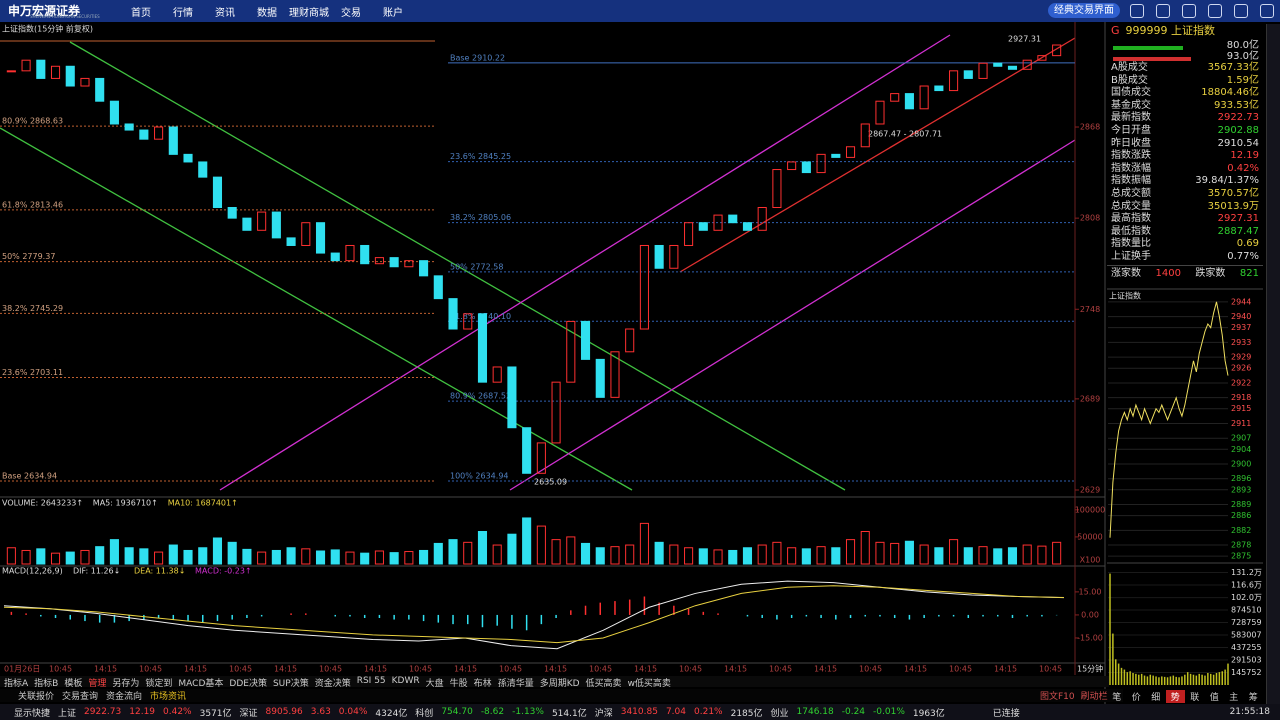 The width and height of the screenshot is (1280, 720). What do you see at coordinates (1243, 168) in the screenshot?
I see `quote-value: 0.42%` at bounding box center [1243, 168].